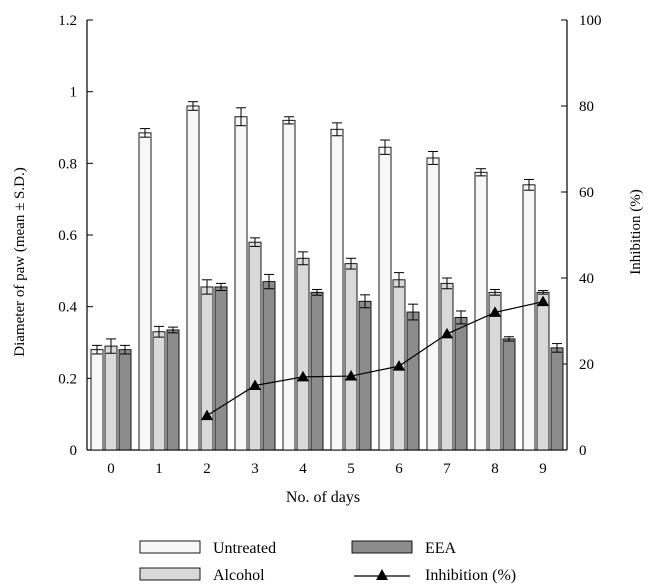 The image size is (653, 587). I want to click on legend-label: EEA, so click(441, 548).